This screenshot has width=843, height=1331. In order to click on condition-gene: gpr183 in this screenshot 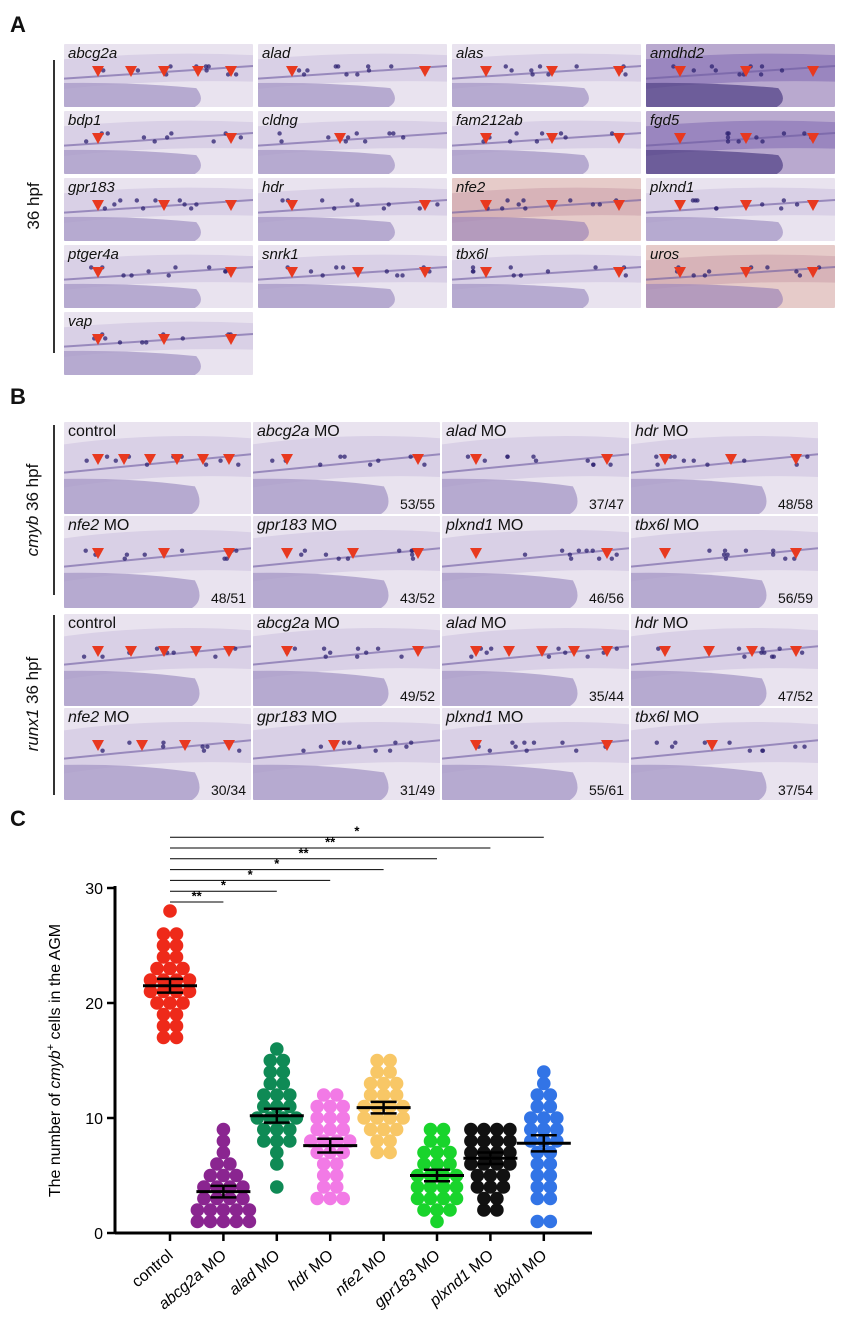, I will do `click(282, 717)`.